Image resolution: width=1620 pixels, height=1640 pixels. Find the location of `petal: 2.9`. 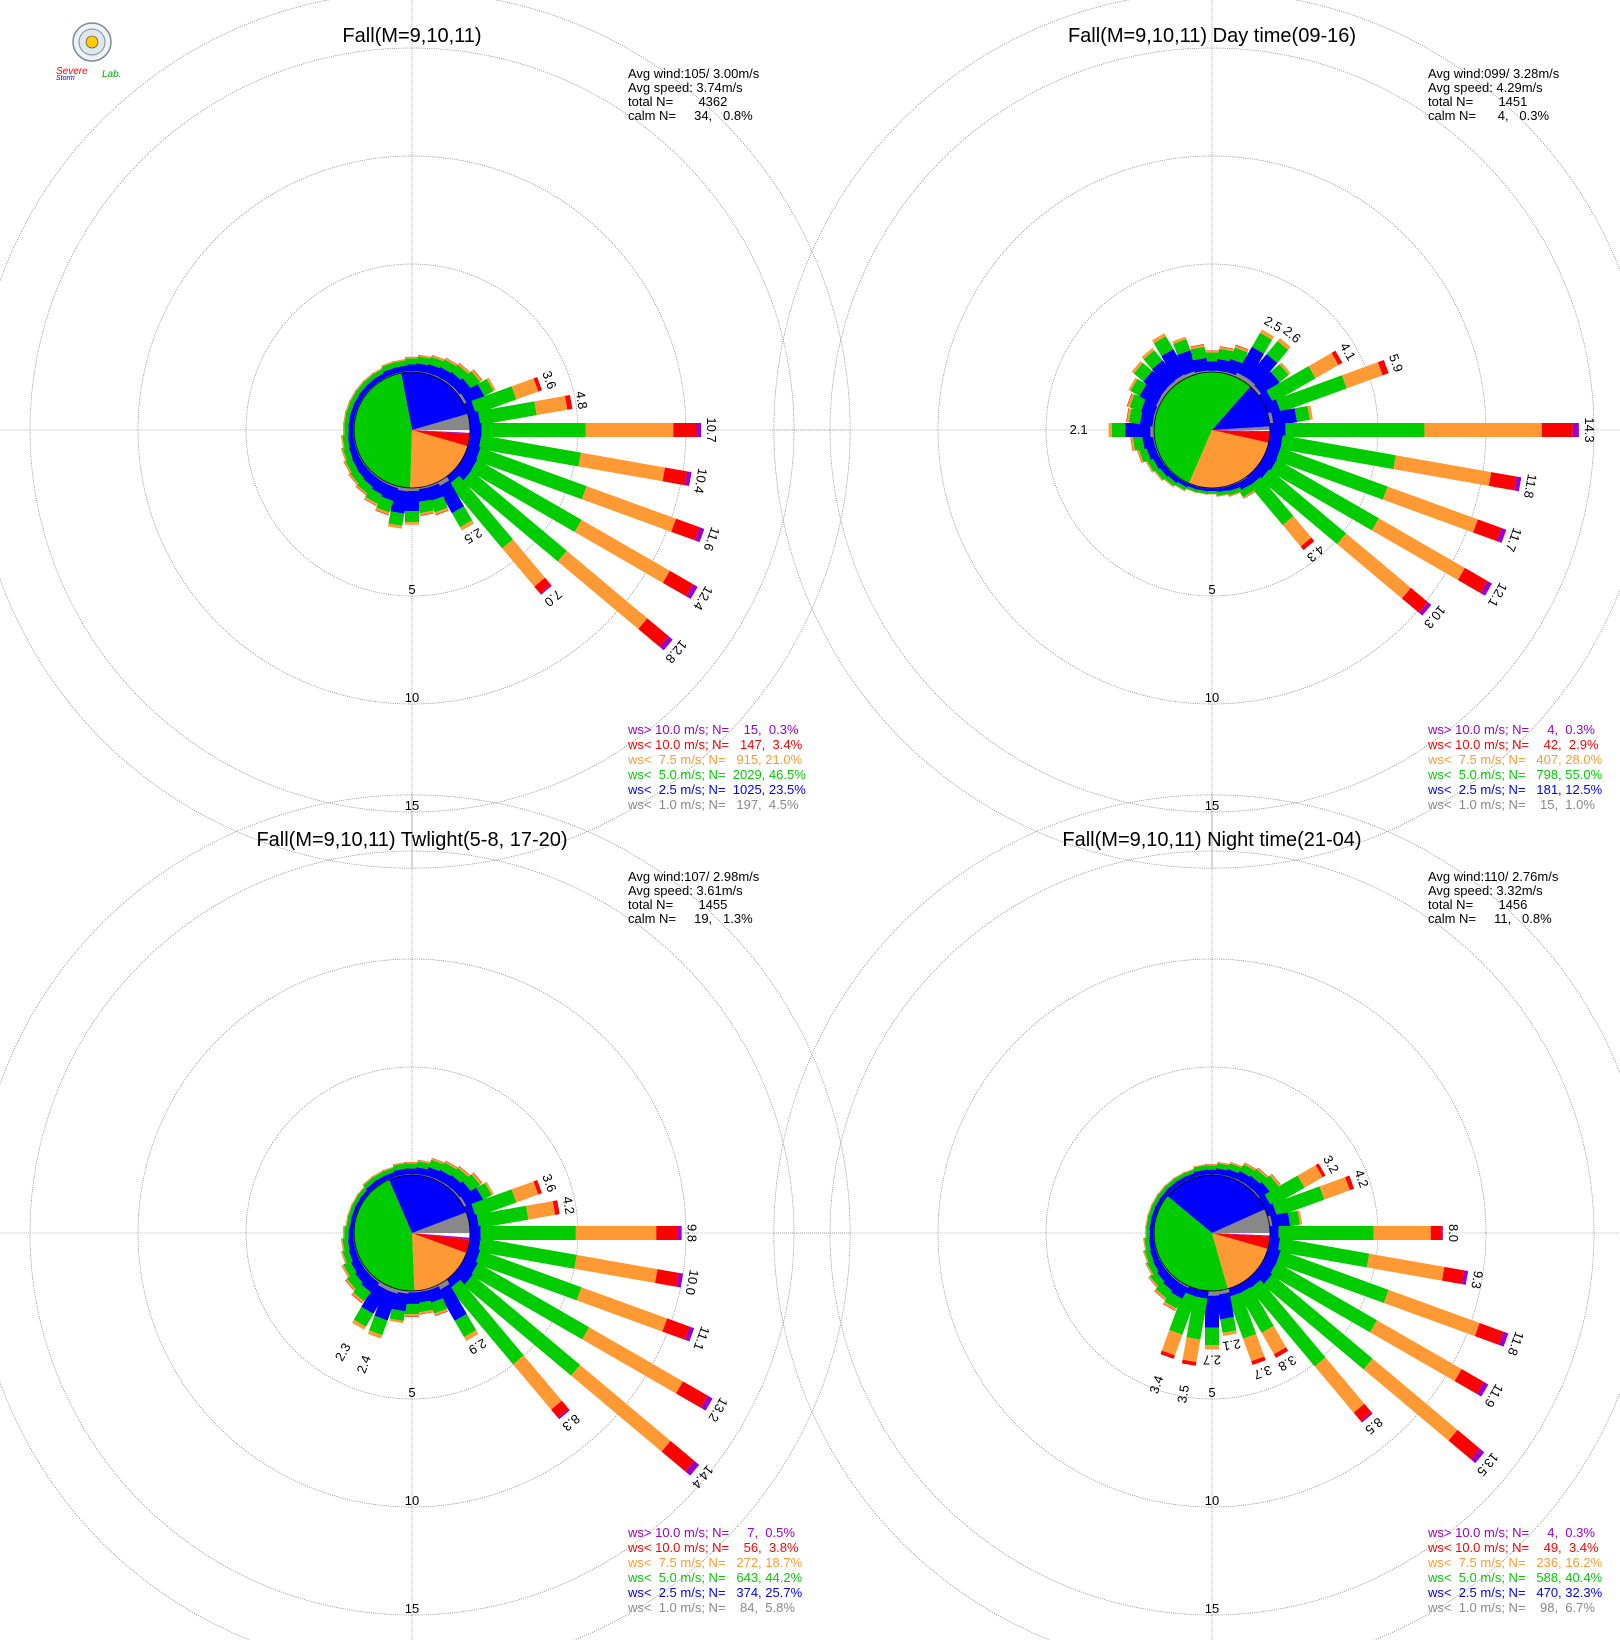

petal: 2.9 is located at coordinates (461, 1318).